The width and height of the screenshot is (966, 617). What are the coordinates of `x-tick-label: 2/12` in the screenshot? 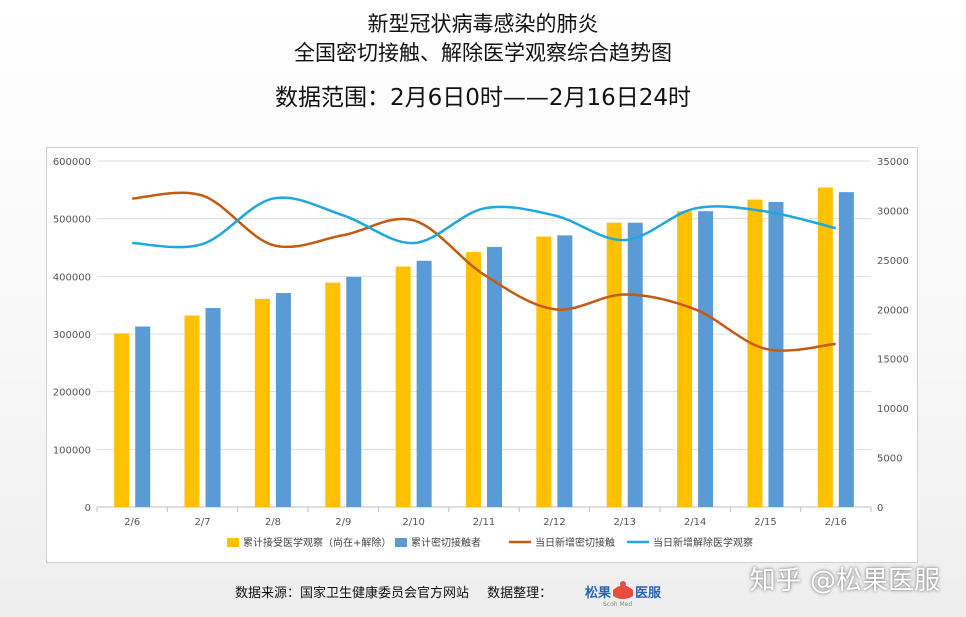 It's located at (554, 522).